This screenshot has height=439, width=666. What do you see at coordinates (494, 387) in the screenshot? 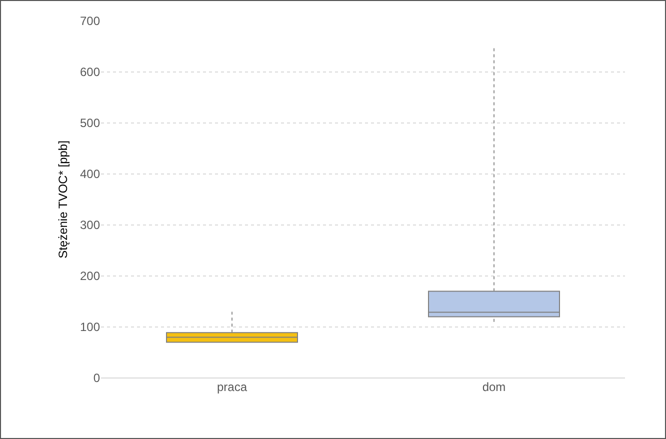
I see `x-tick-label: dom` at bounding box center [494, 387].